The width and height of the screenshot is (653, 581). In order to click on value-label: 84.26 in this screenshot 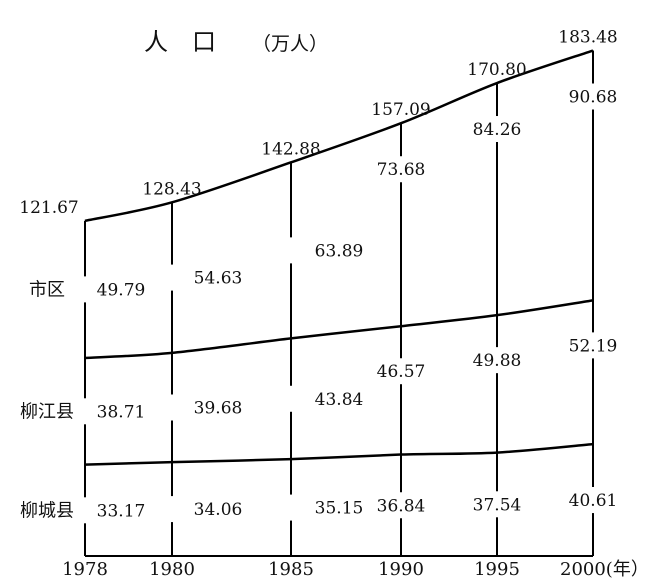, I will do `click(497, 130)`.